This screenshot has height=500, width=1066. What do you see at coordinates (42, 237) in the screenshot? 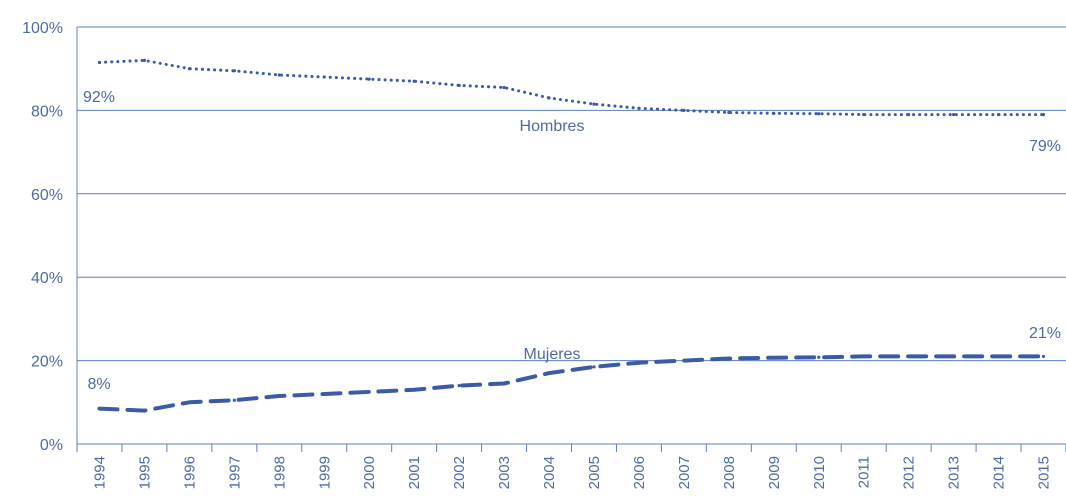
I see `y-axis-ticks: 0% 20% 40% 60% 80% 100%` at bounding box center [42, 237].